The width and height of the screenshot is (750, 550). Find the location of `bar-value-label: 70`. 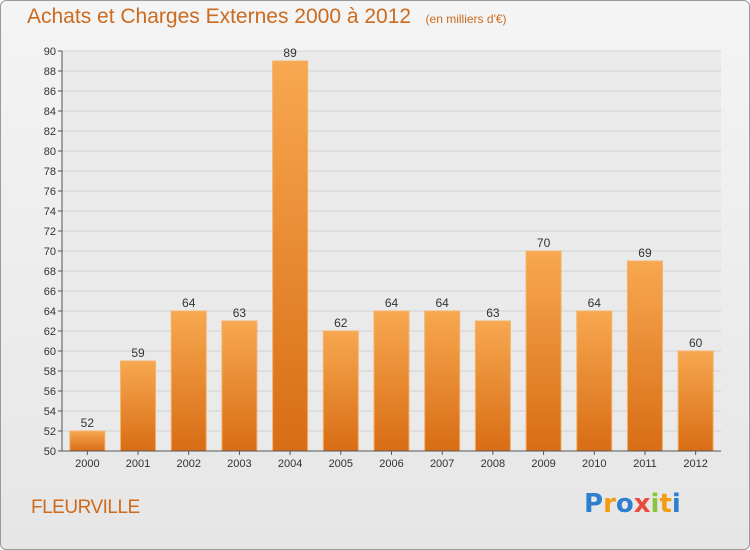

bar-value-label: 70 is located at coordinates (544, 243).